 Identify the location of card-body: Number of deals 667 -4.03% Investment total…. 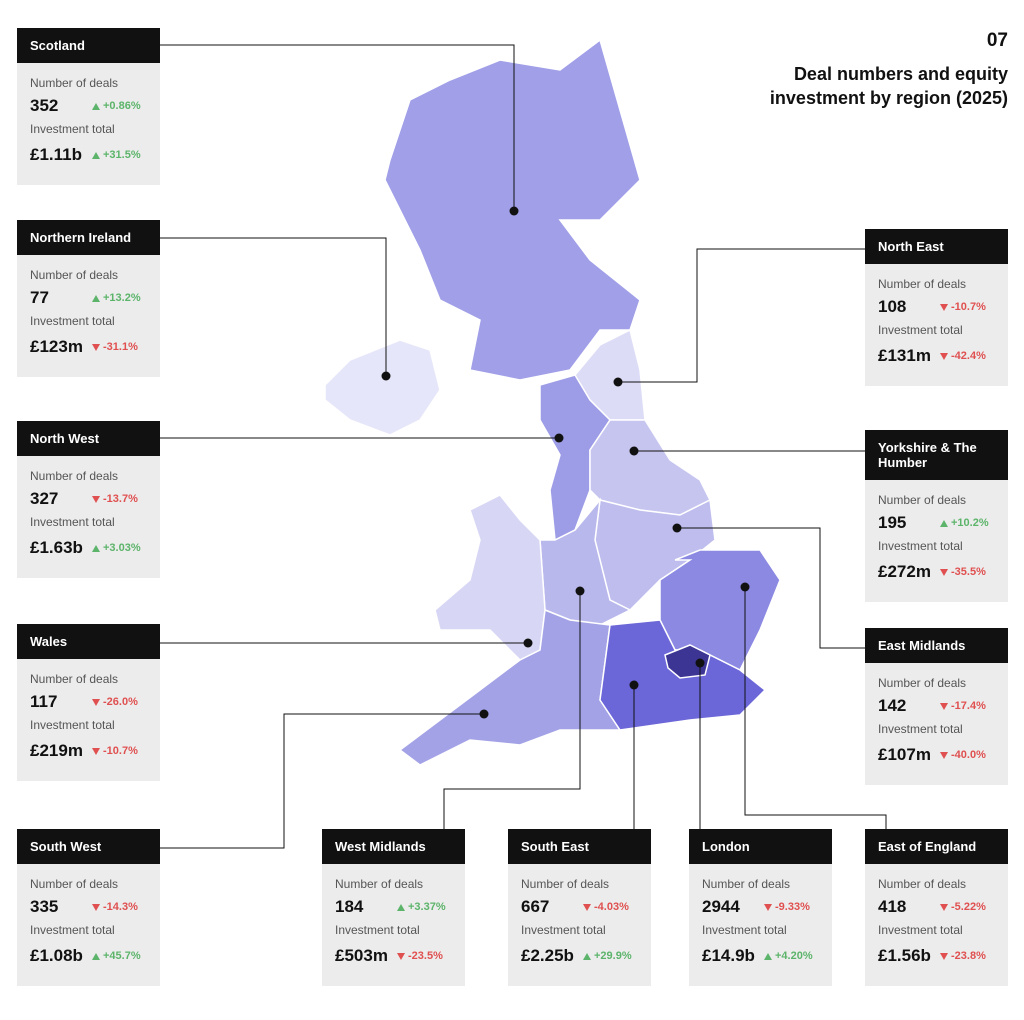
(579, 925).